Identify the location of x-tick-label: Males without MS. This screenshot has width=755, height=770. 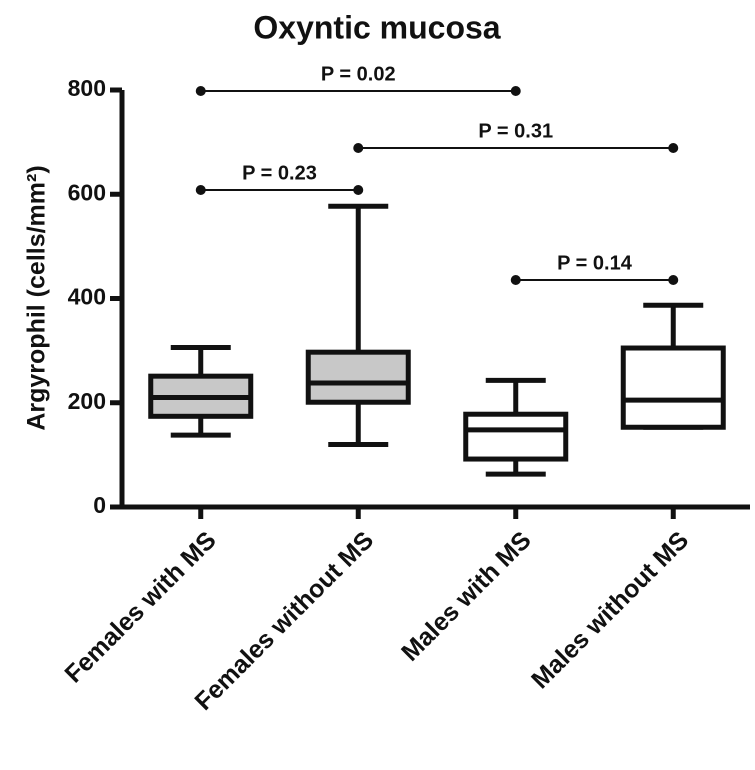
(610, 610).